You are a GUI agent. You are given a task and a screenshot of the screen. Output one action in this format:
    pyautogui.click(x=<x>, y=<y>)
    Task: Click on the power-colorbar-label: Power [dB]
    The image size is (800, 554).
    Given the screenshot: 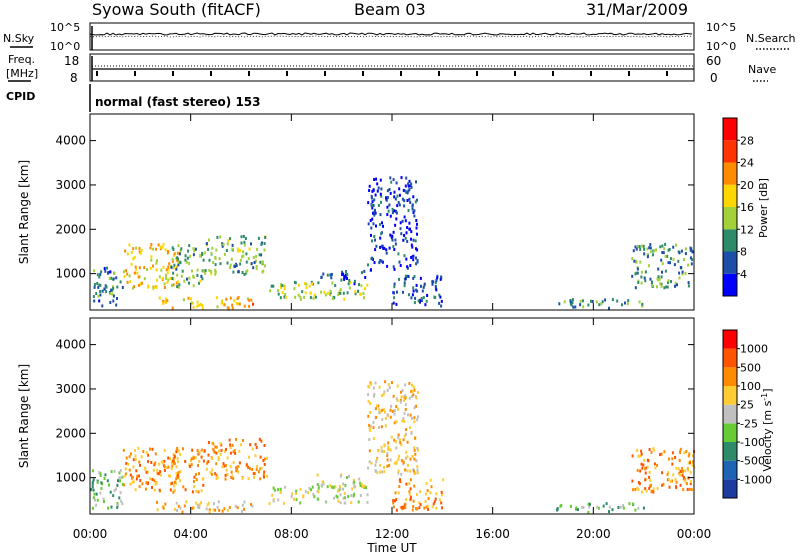 What is the action you would take?
    pyautogui.click(x=763, y=208)
    